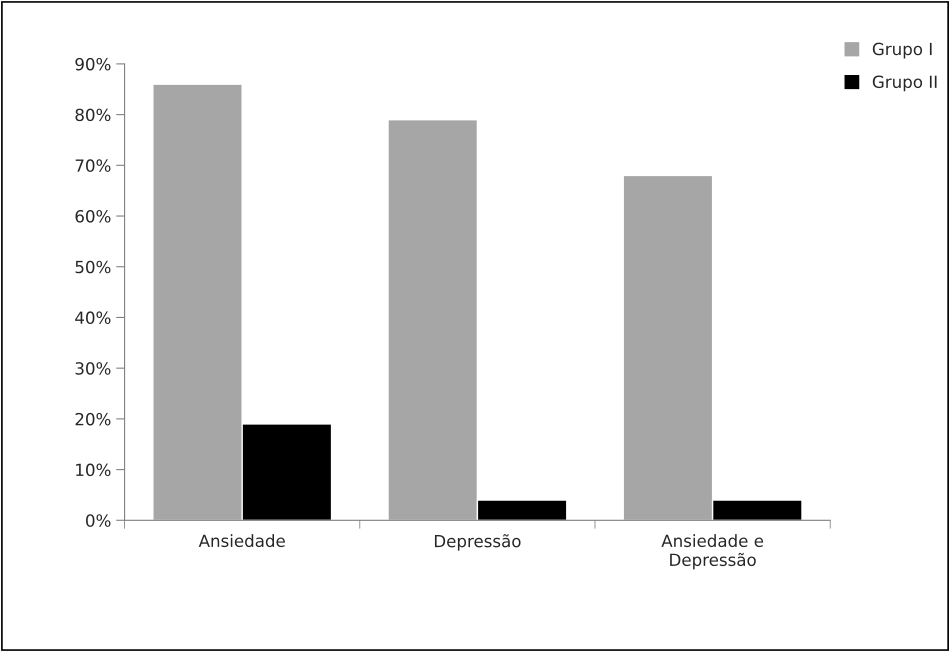 The image size is (951, 652). What do you see at coordinates (92, 115) in the screenshot?
I see `y-tick-label: 80%` at bounding box center [92, 115].